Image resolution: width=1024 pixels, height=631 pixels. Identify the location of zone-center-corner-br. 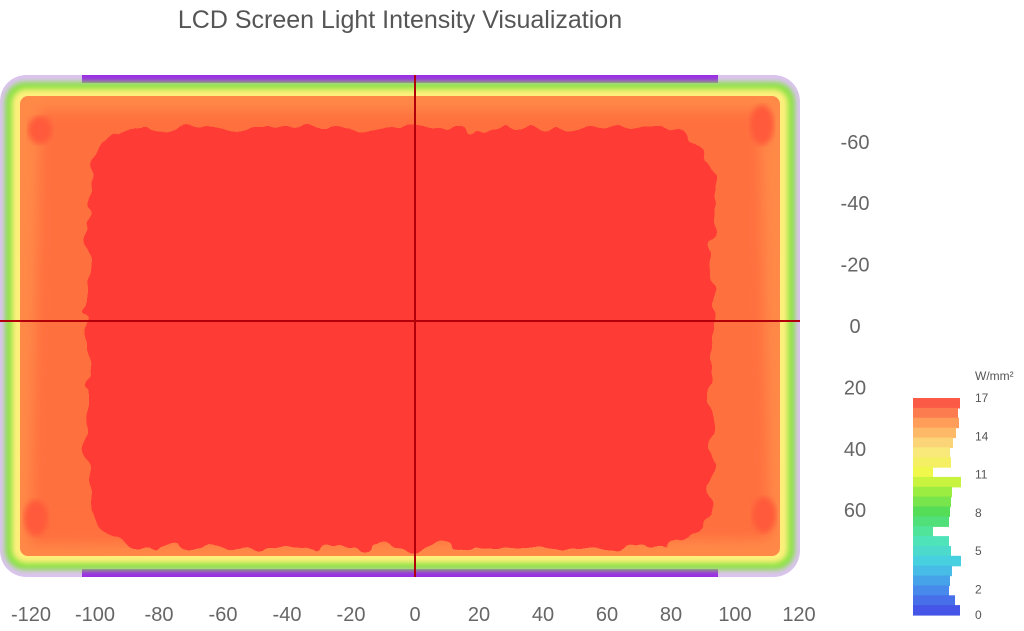
(764, 515).